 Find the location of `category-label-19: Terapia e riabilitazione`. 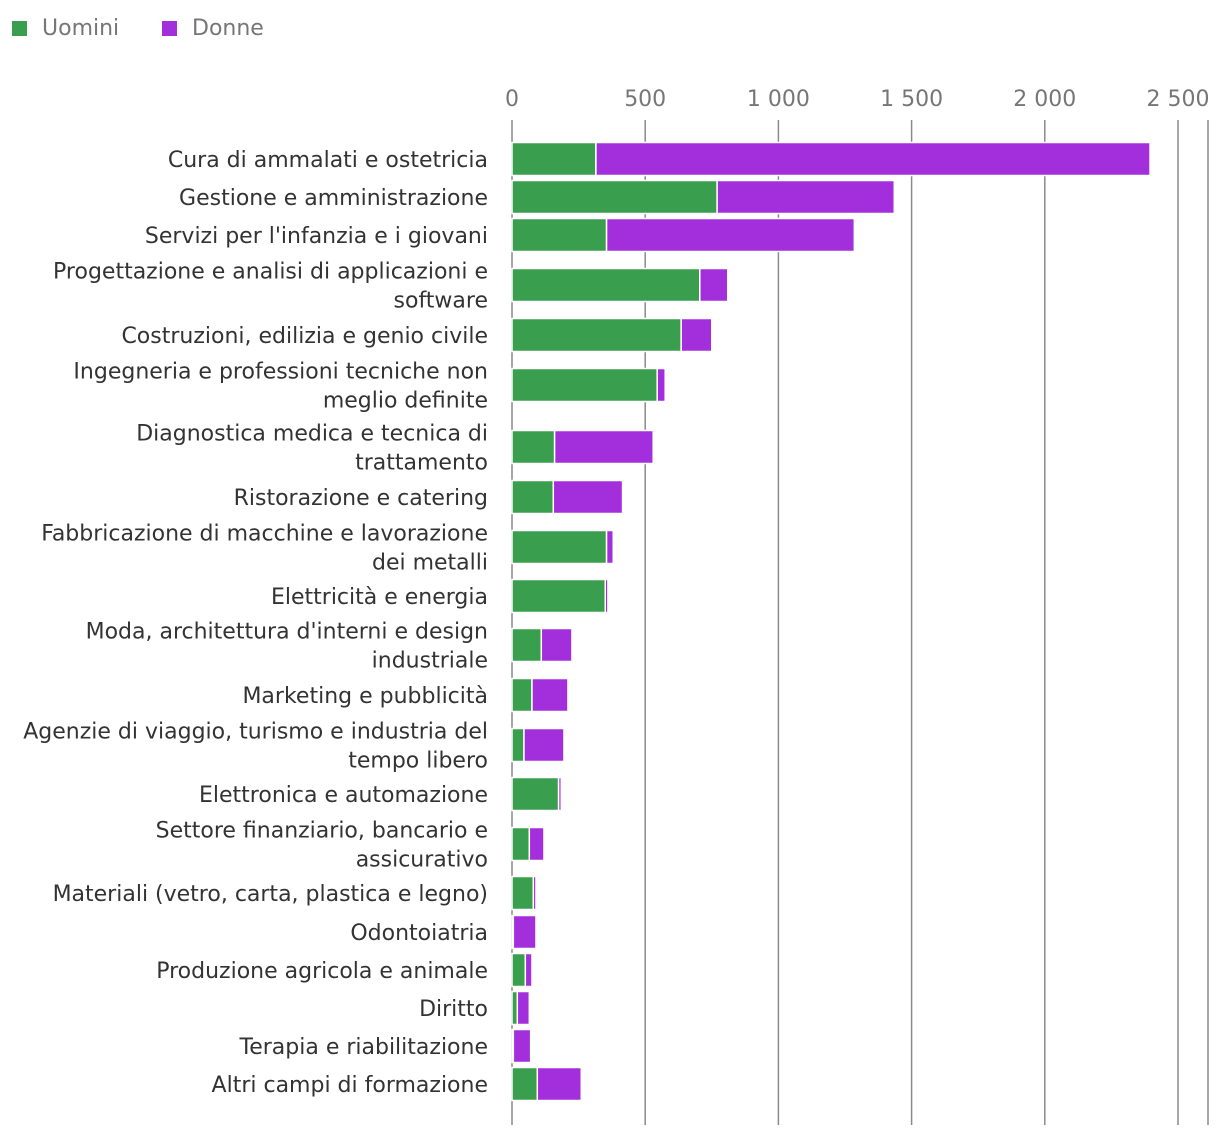

category-label-19: Terapia e riabilitazione is located at coordinates (364, 1047).